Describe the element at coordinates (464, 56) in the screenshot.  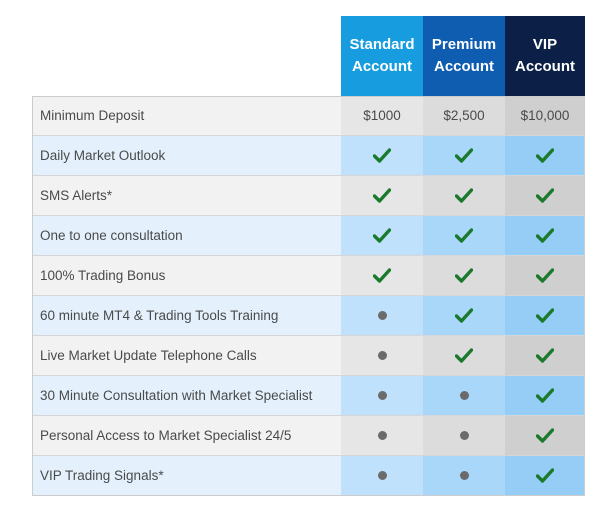
I see `premium-account-header: Premium Account` at that location.